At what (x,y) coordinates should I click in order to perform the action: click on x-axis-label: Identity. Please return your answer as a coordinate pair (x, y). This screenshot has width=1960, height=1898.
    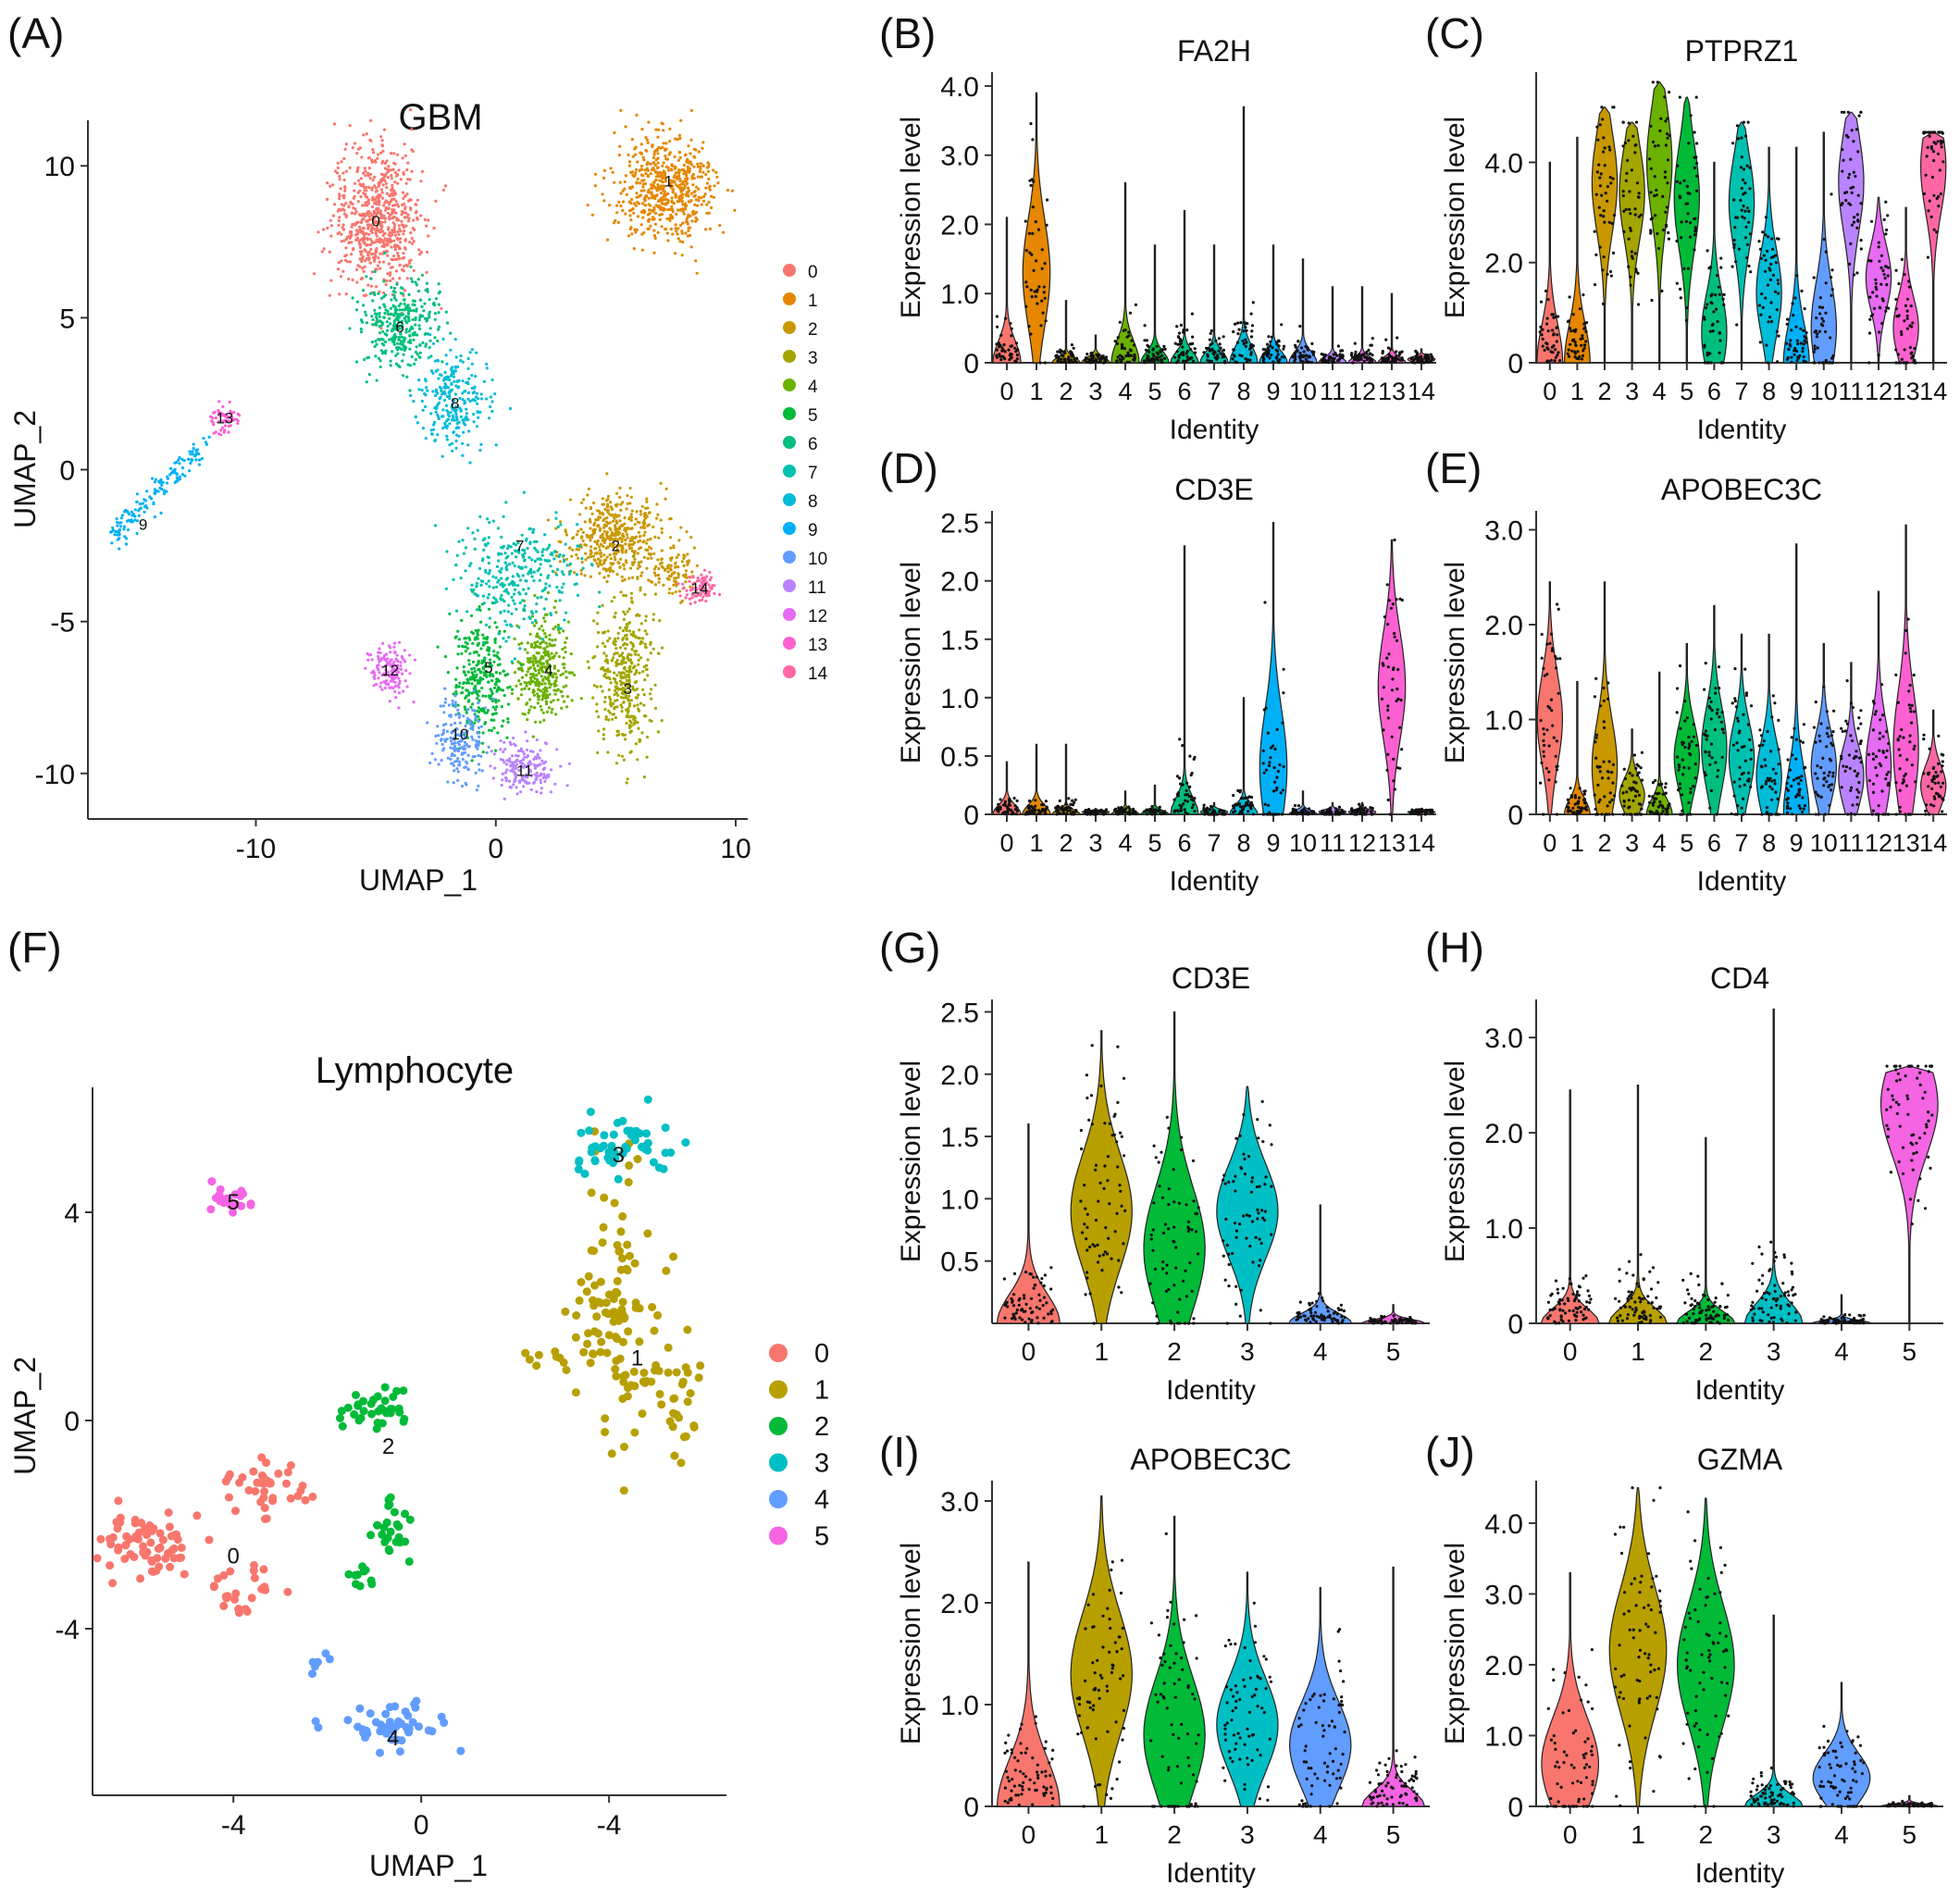
    Looking at the image, I should click on (1740, 1873).